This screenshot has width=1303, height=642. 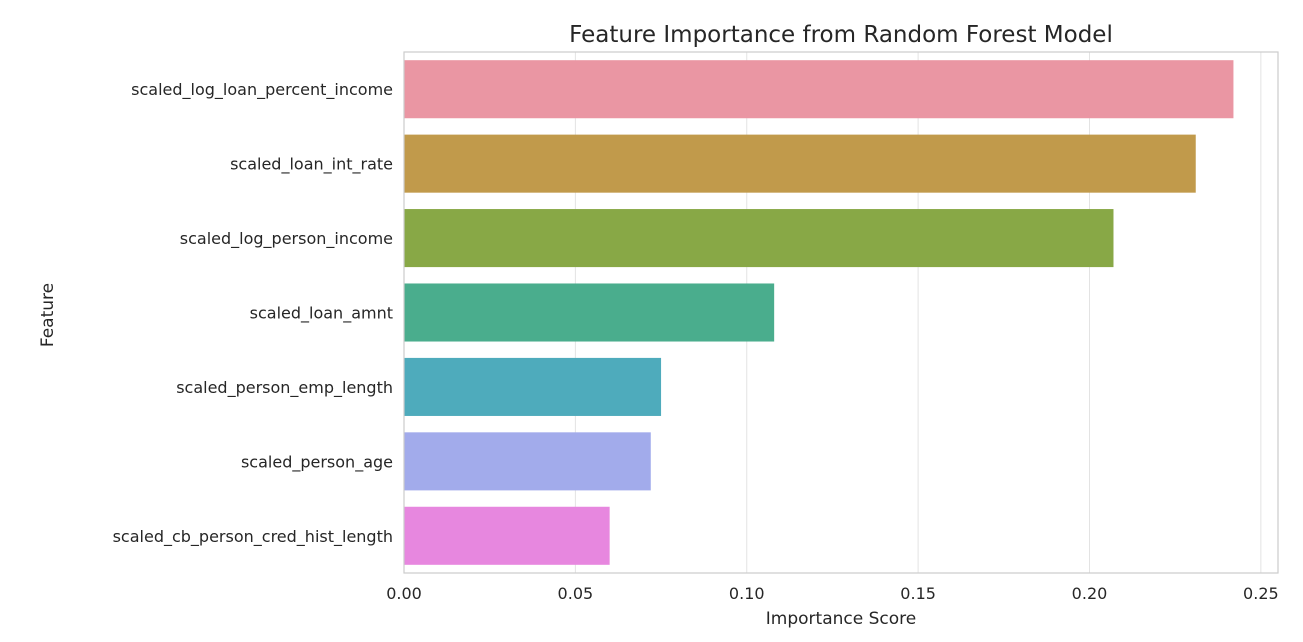 What do you see at coordinates (311, 165) in the screenshot?
I see `y-tick-label: scaled_loan_int_rate` at bounding box center [311, 165].